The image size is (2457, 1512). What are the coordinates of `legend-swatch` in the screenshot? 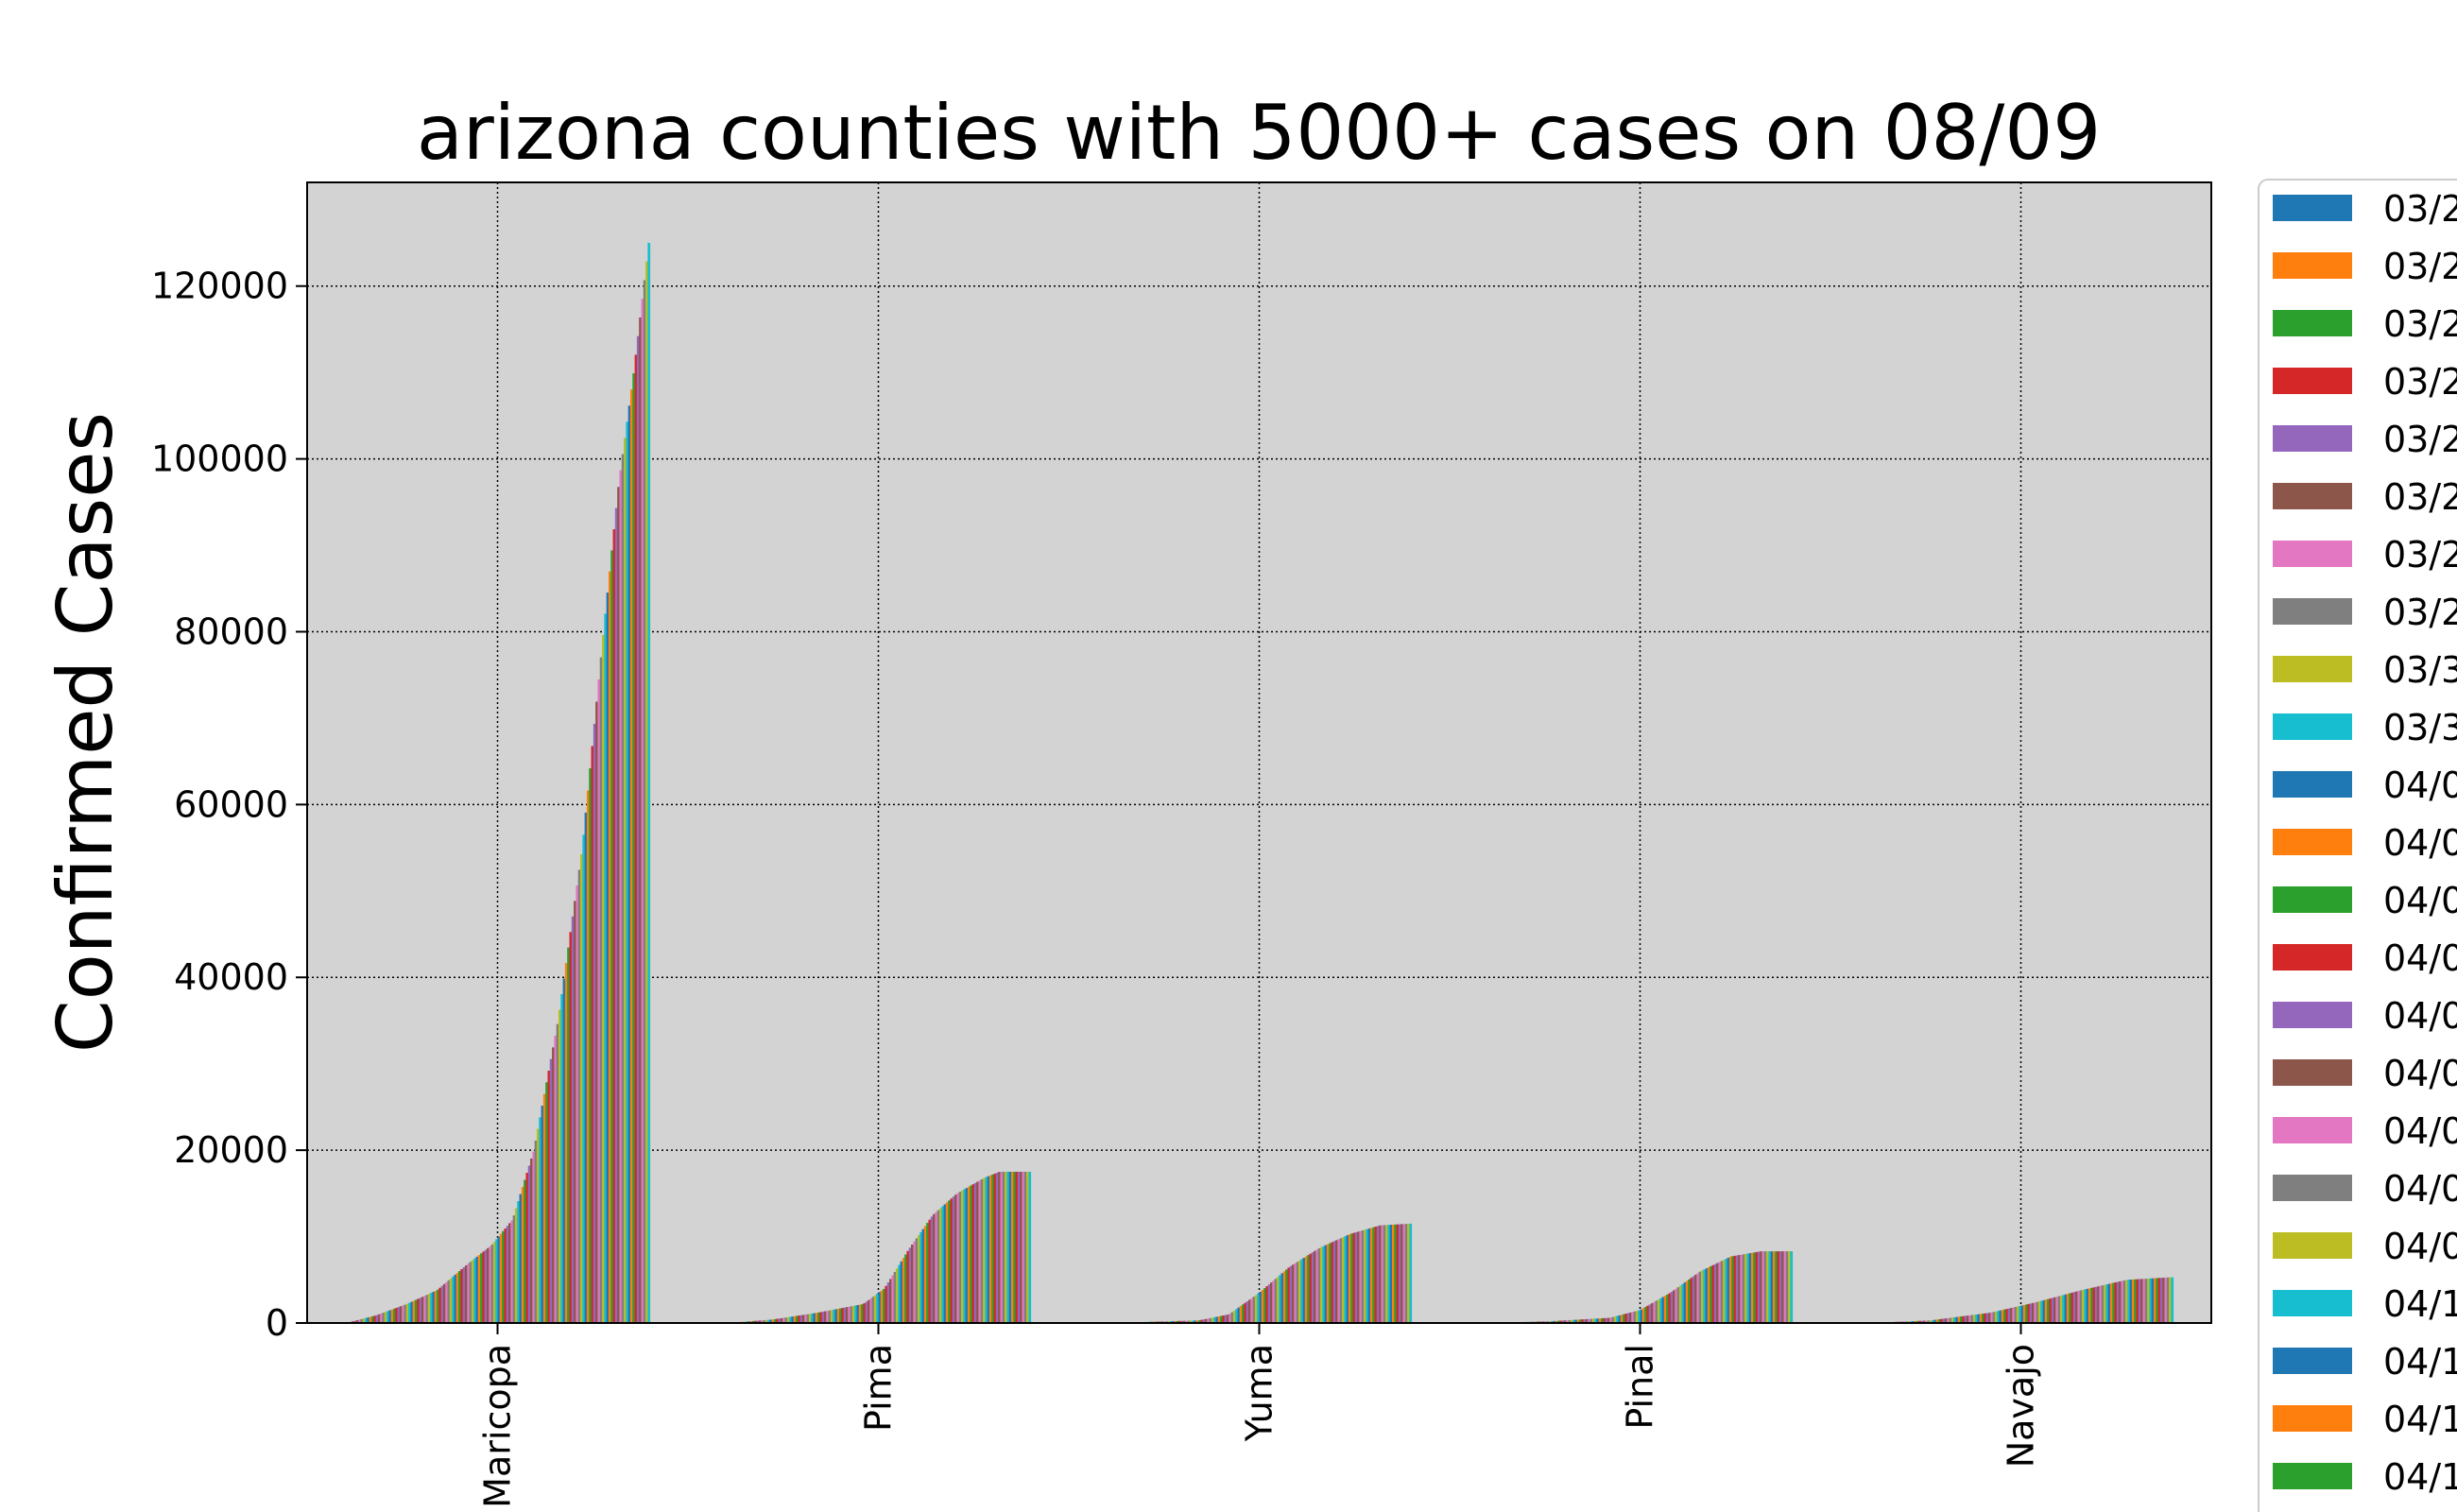 It's located at (2312, 438).